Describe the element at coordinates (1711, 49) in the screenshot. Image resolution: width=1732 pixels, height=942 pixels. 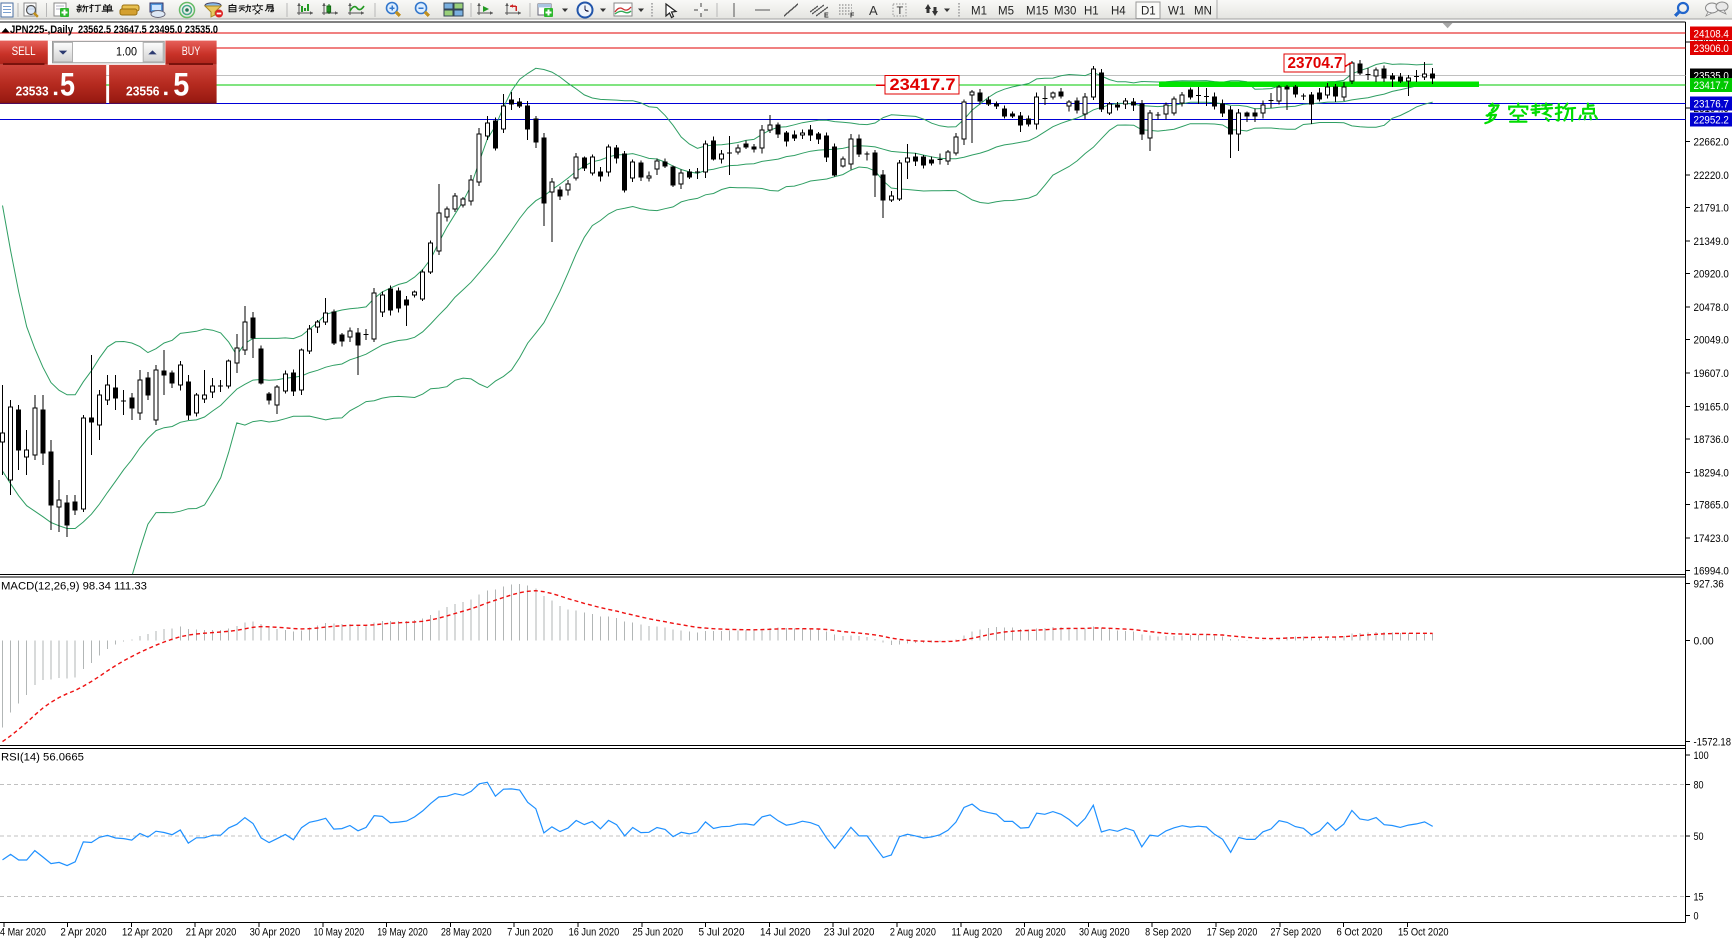
I see `svg-text: 23906.0` at that location.